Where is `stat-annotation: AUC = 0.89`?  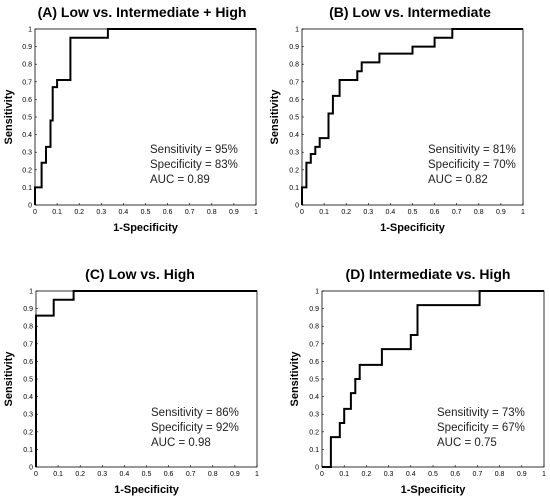
stat-annotation: AUC = 0.89 is located at coordinates (180, 180).